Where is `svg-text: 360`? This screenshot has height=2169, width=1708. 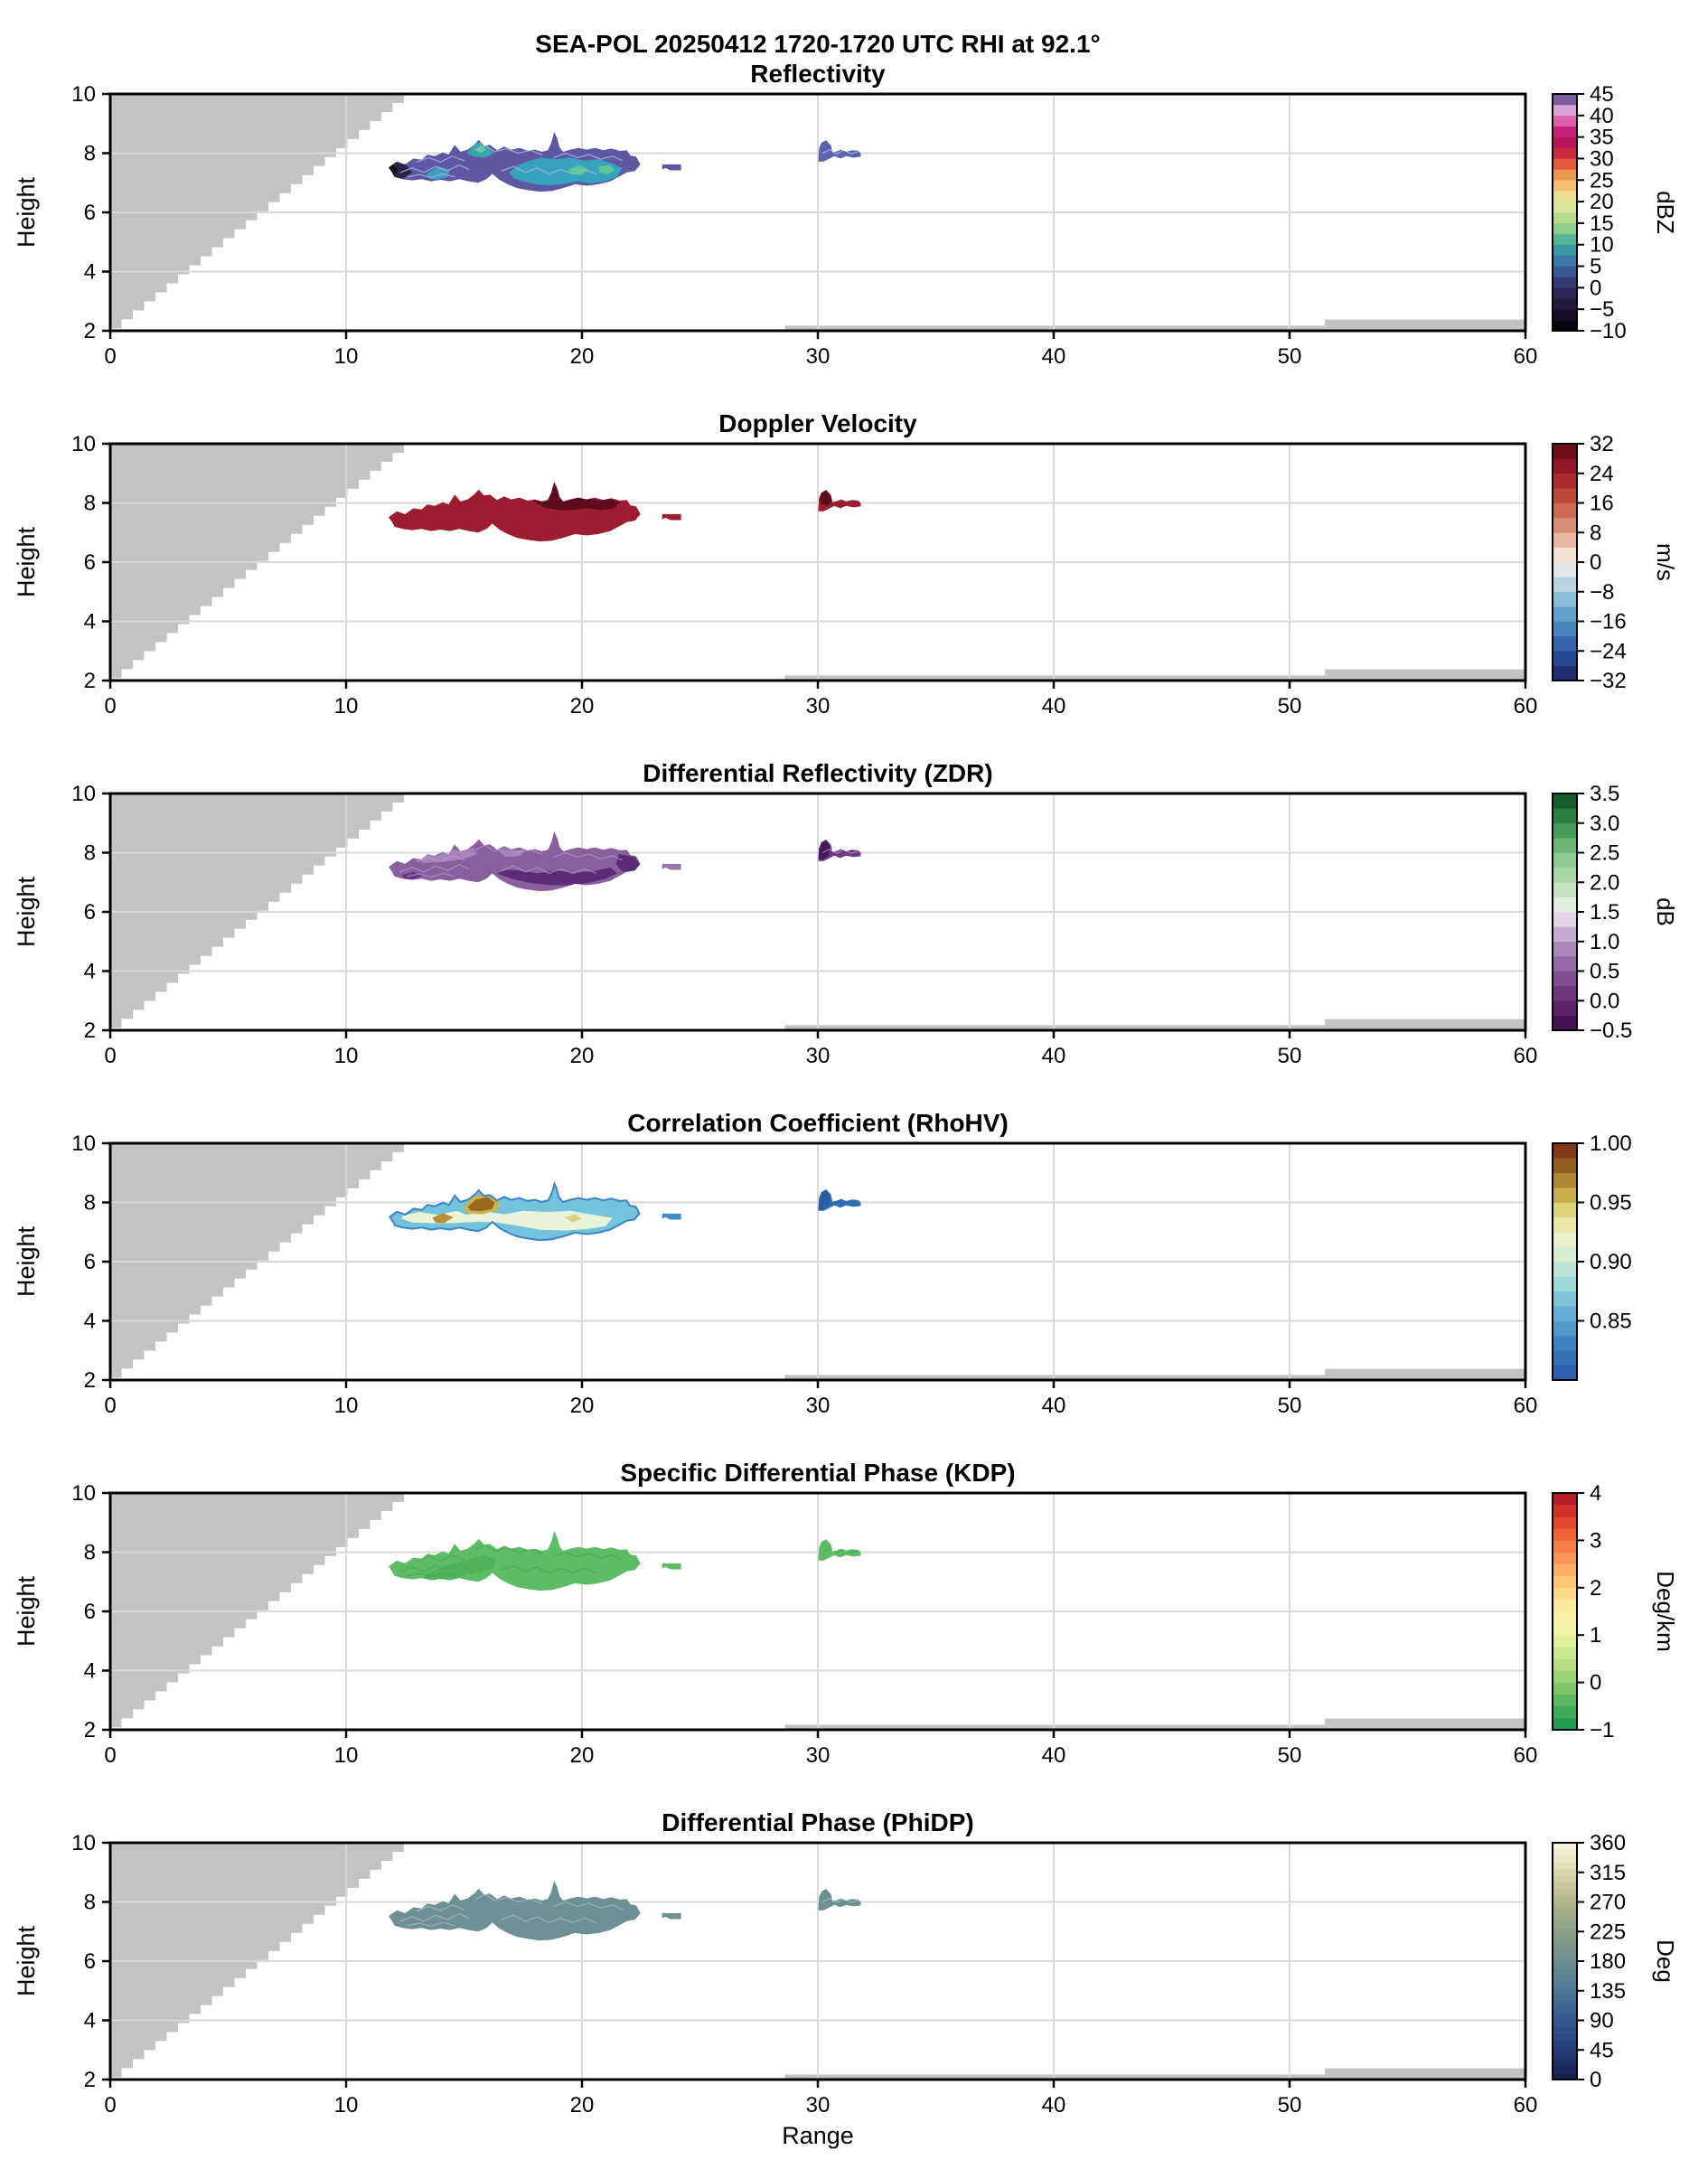
svg-text: 360 is located at coordinates (1608, 1843).